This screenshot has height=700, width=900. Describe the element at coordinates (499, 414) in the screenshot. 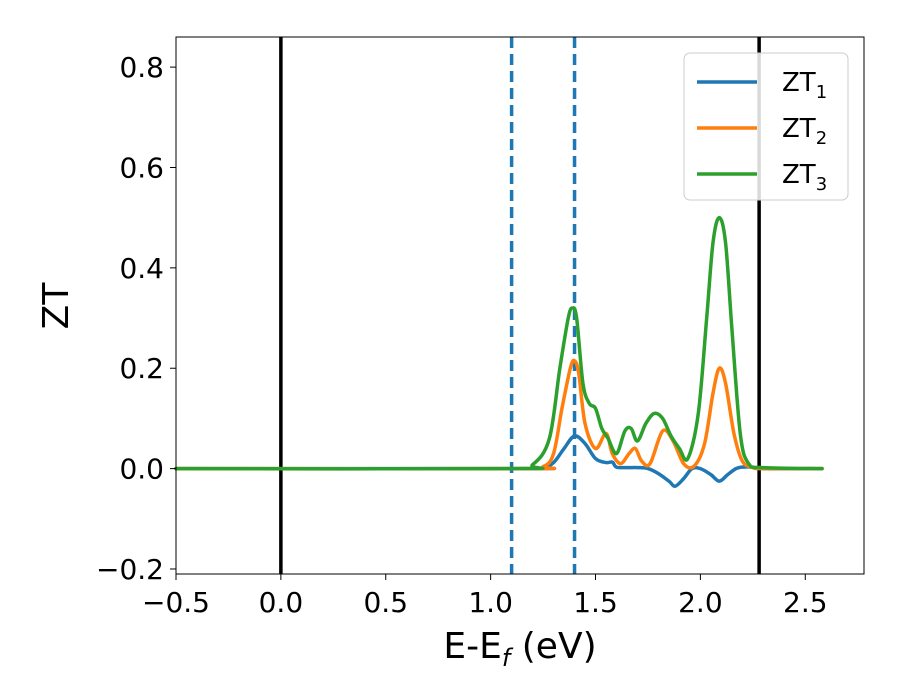

I see `series-line-zt2` at that location.